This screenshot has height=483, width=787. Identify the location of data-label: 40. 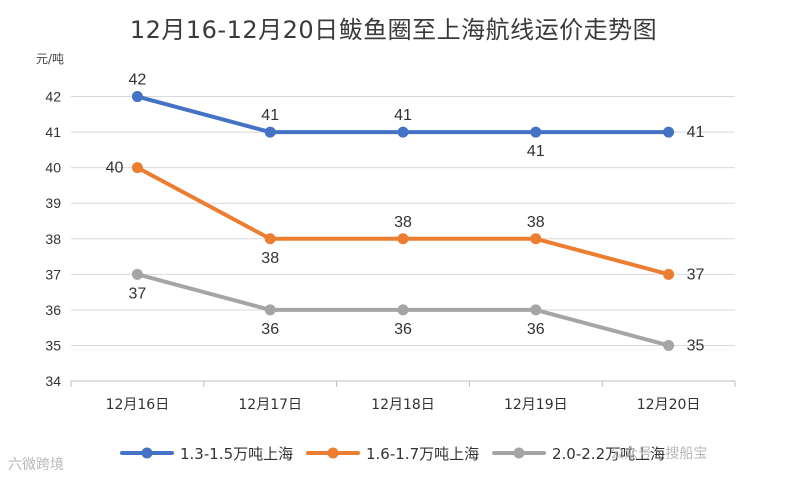
(115, 168).